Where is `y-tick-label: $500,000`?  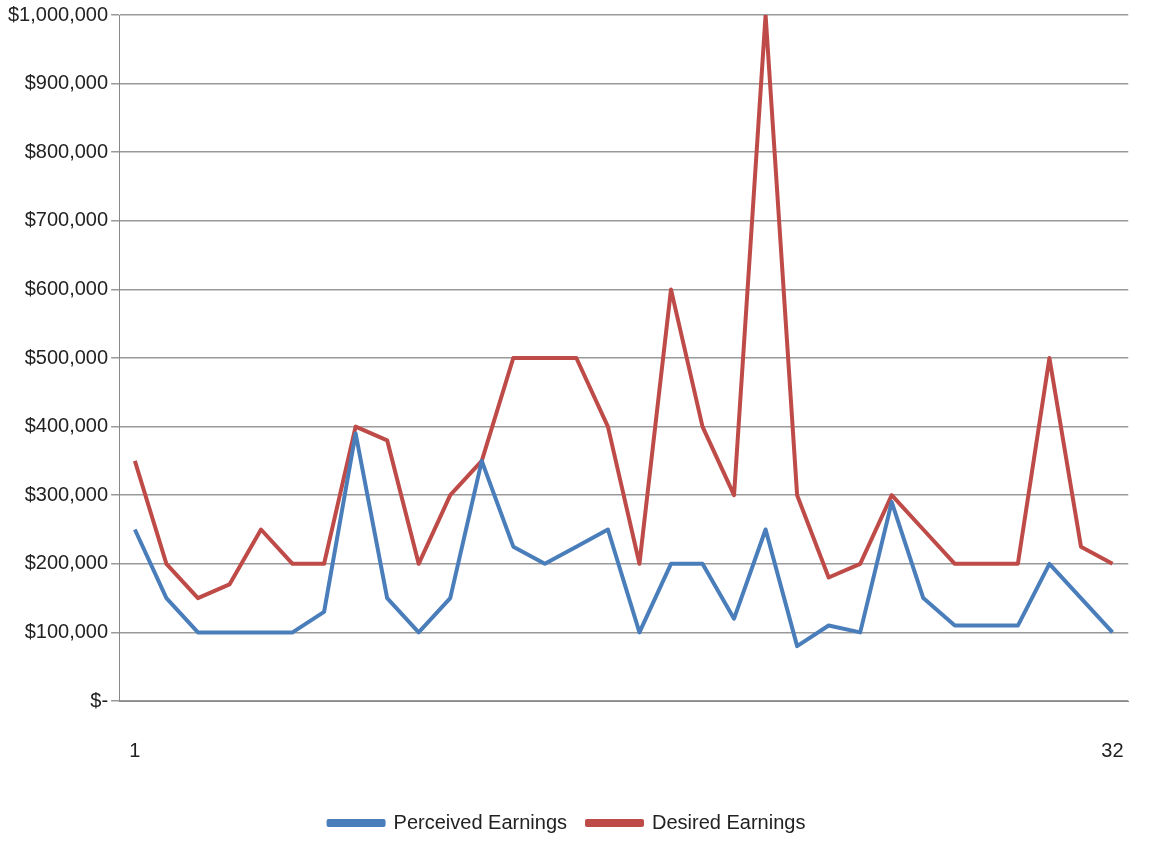 y-tick-label: $500,000 is located at coordinates (66, 356).